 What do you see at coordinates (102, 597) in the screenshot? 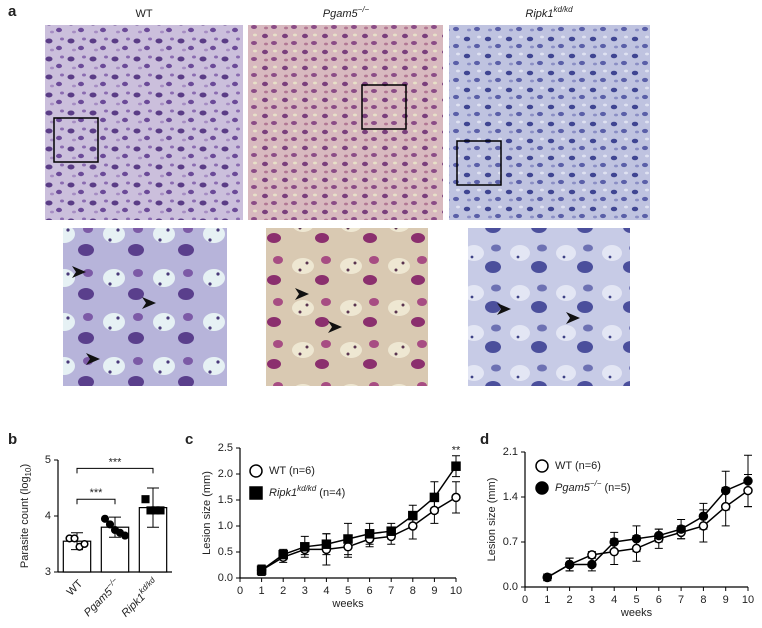
I see `x-tick-label: Pgam5−/−` at bounding box center [102, 597].